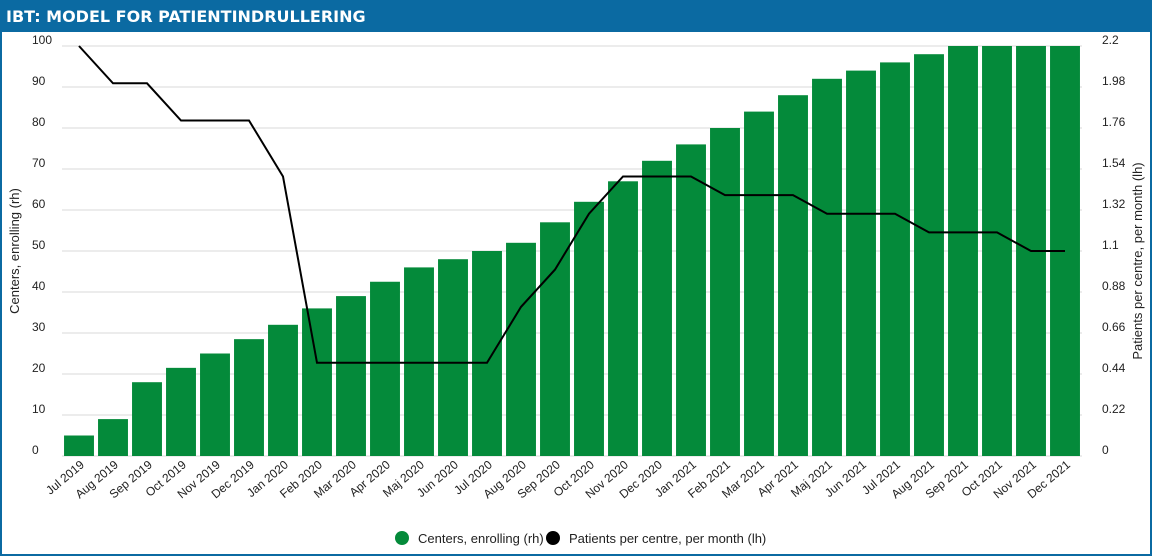  I want to click on y-tick-left: 90, so click(39, 81).